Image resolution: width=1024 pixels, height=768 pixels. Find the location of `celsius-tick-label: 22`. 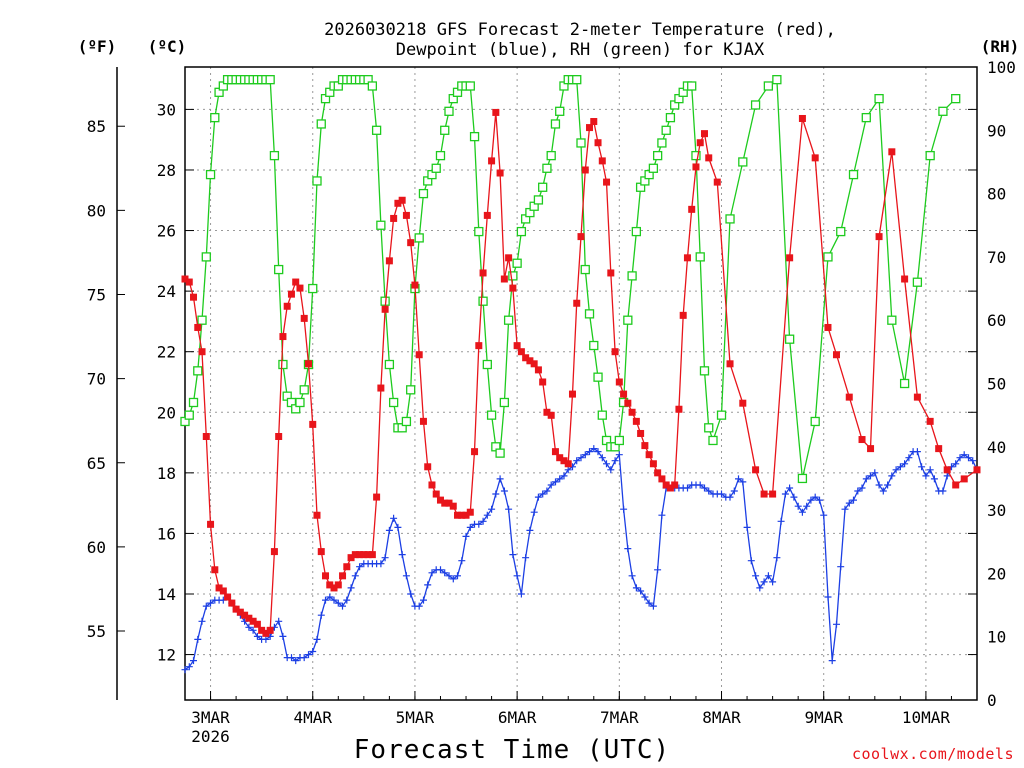

celsius-tick-label: 22 is located at coordinates (166, 352).